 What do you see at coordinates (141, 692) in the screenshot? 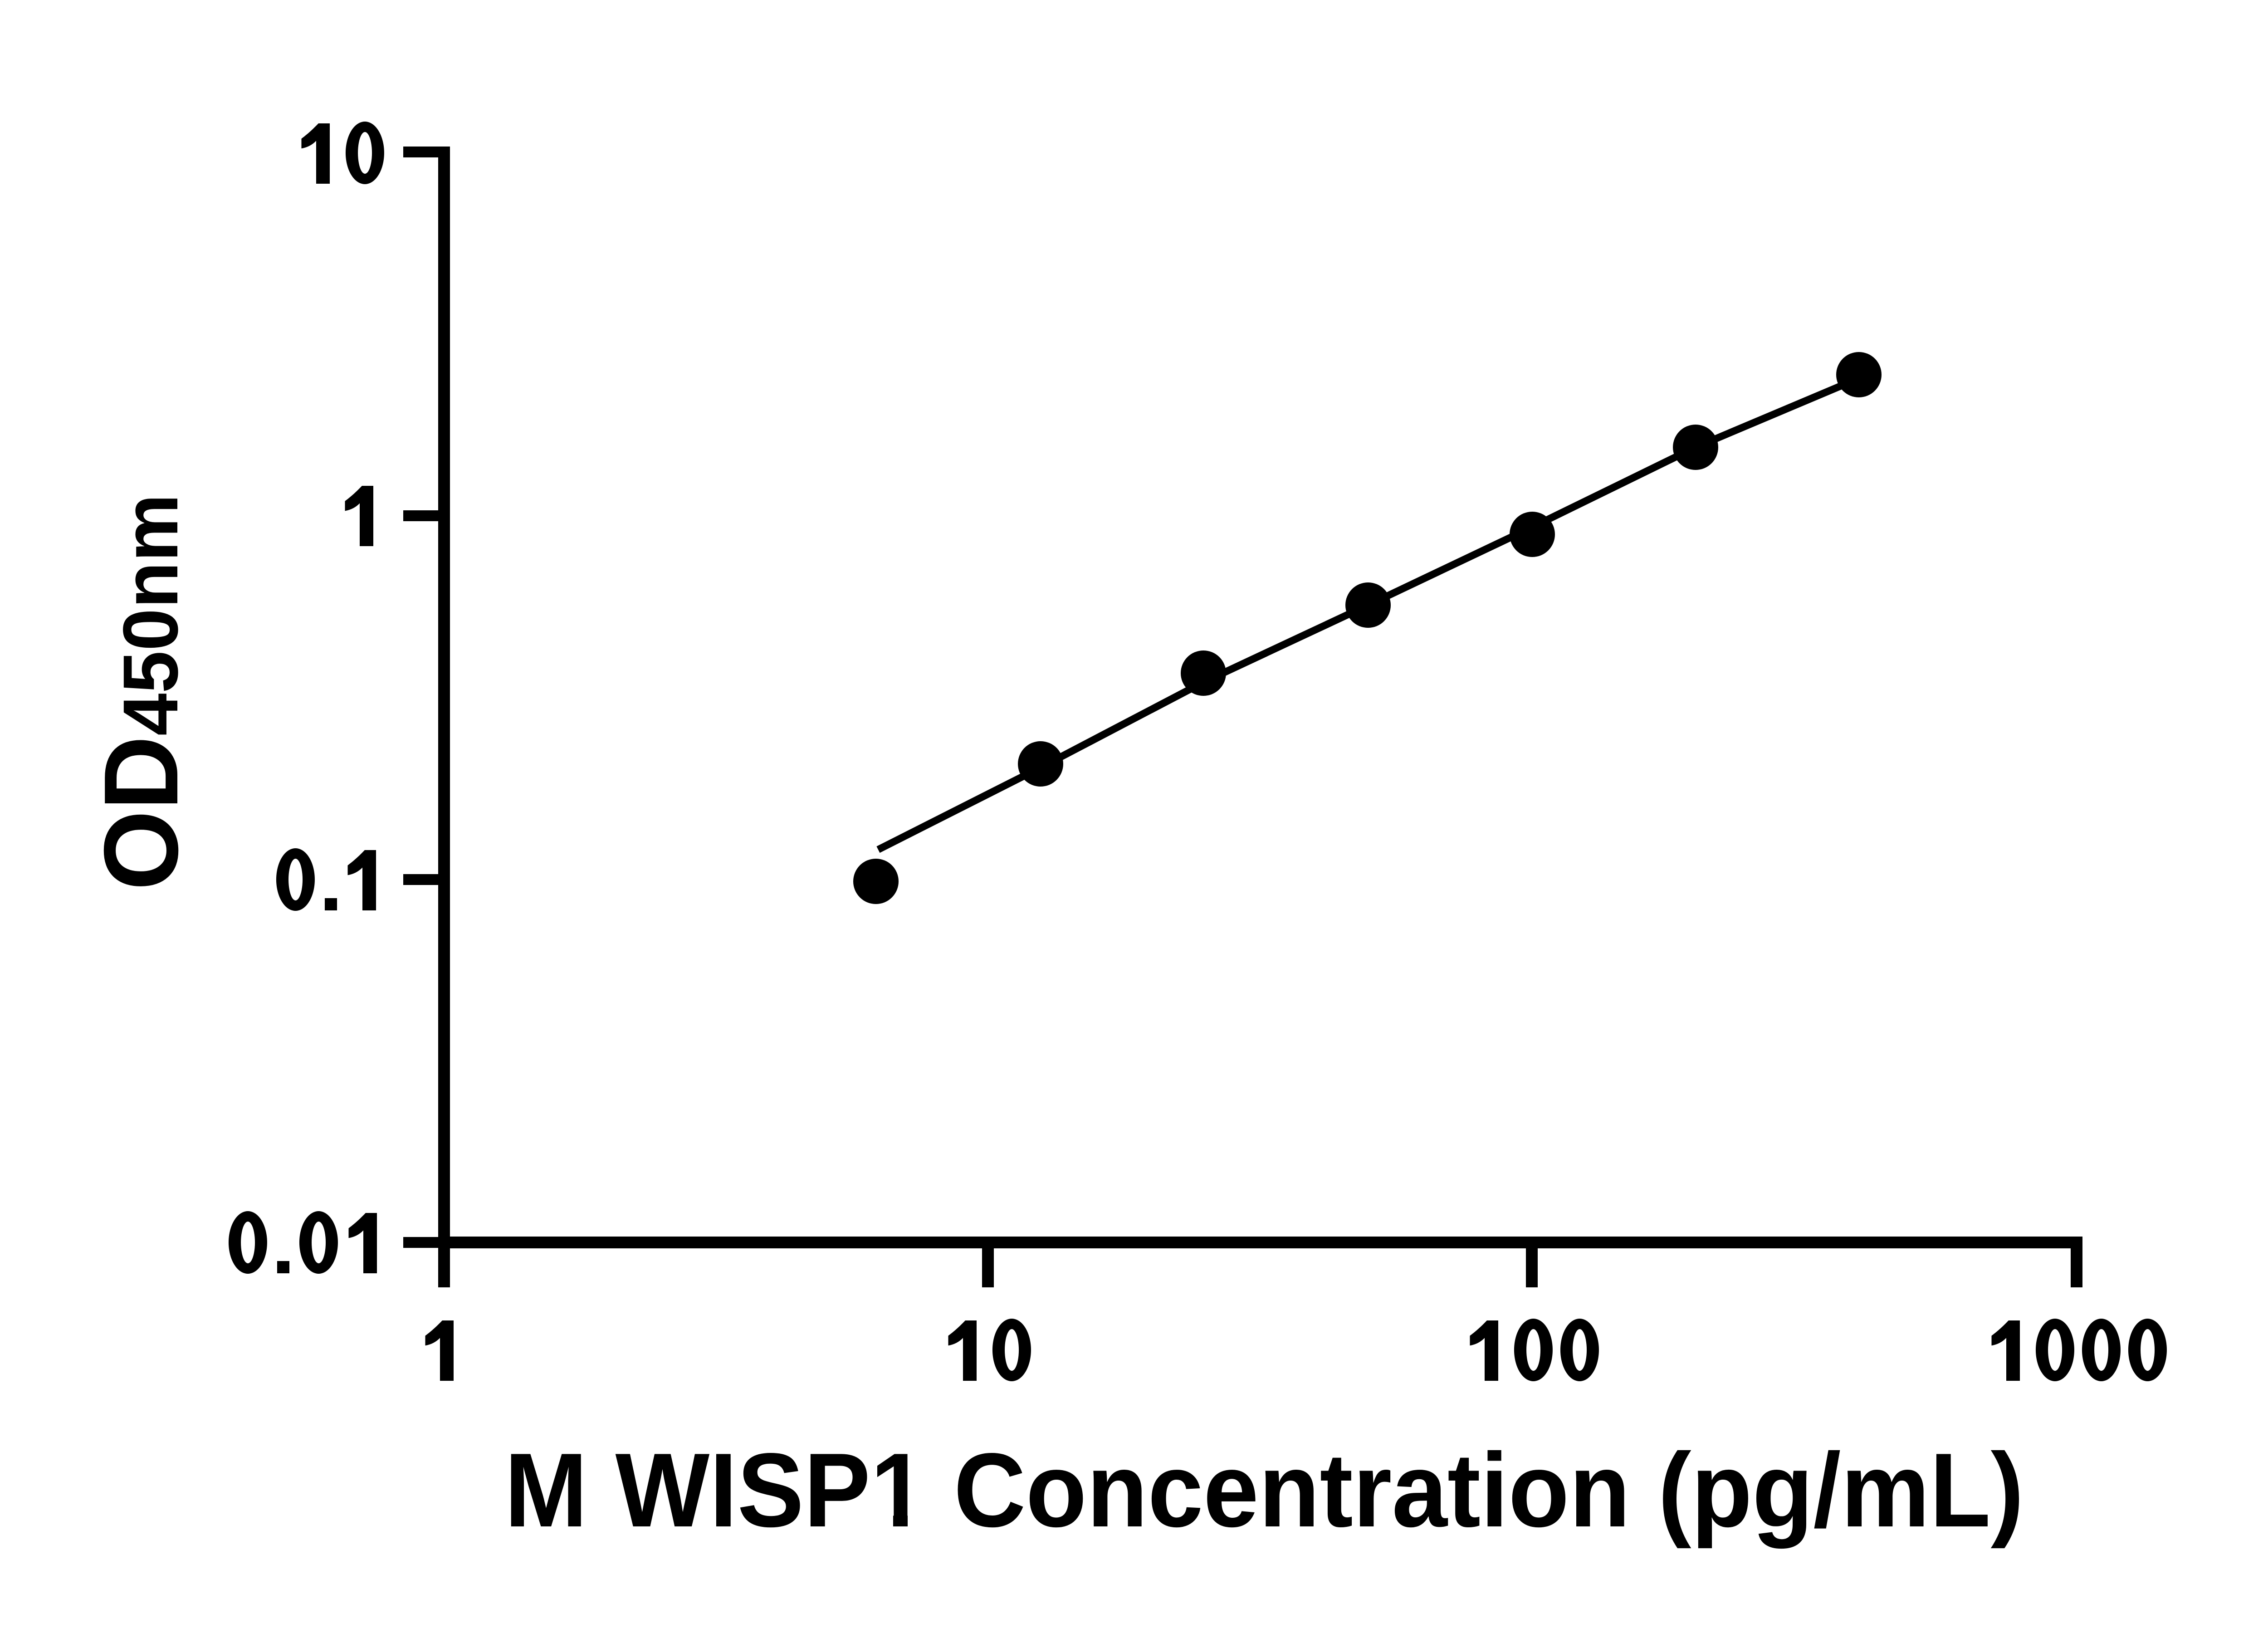
I see `svg-text: OD450nm` at bounding box center [141, 692].